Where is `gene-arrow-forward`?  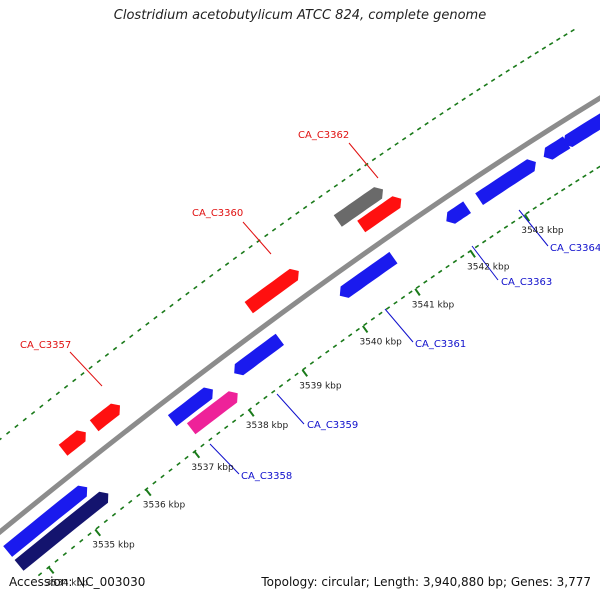
gene-arrow-forward is located at coordinates (72, 443).